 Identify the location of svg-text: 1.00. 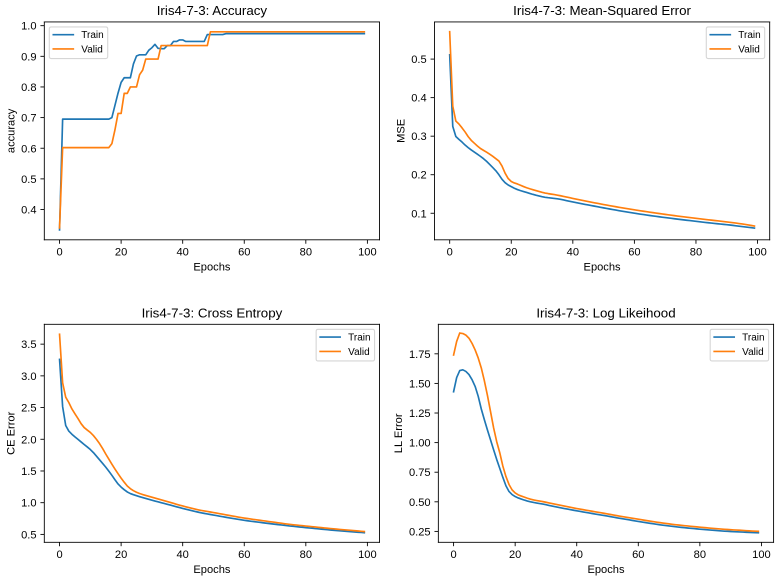
(420, 444).